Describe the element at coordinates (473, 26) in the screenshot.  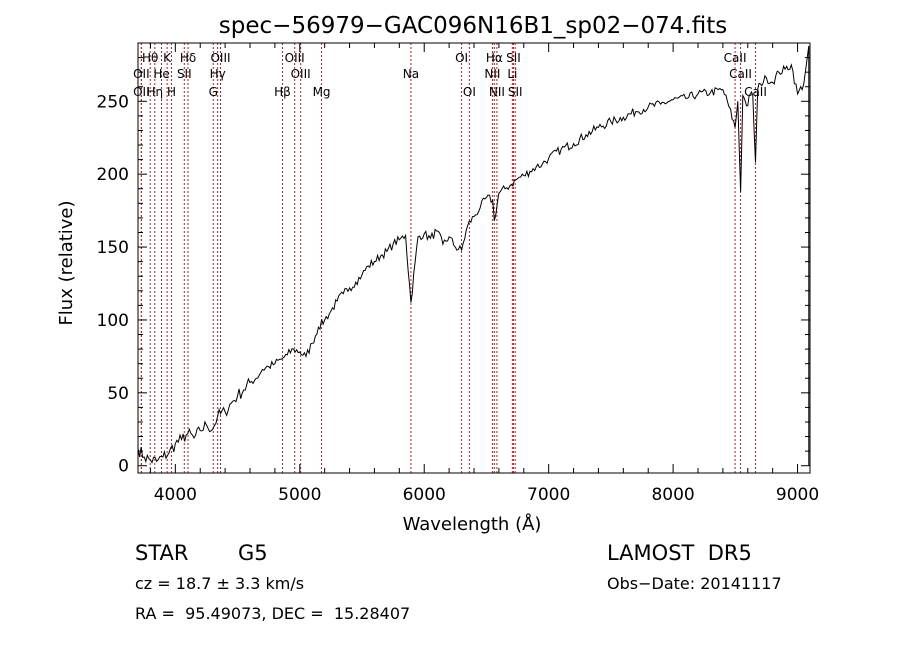
I see `chart-title: spec−56979−GAC096N16B1_sp02−074.fits` at that location.